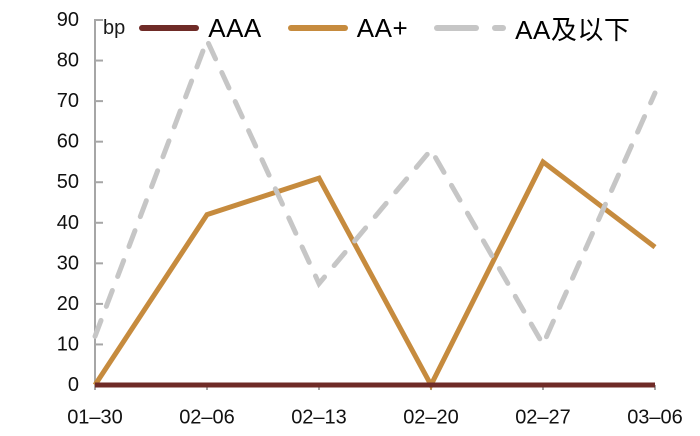 Image resolution: width=700 pixels, height=436 pixels. What do you see at coordinates (73, 385) in the screenshot?
I see `y-tick-label: 0` at bounding box center [73, 385].